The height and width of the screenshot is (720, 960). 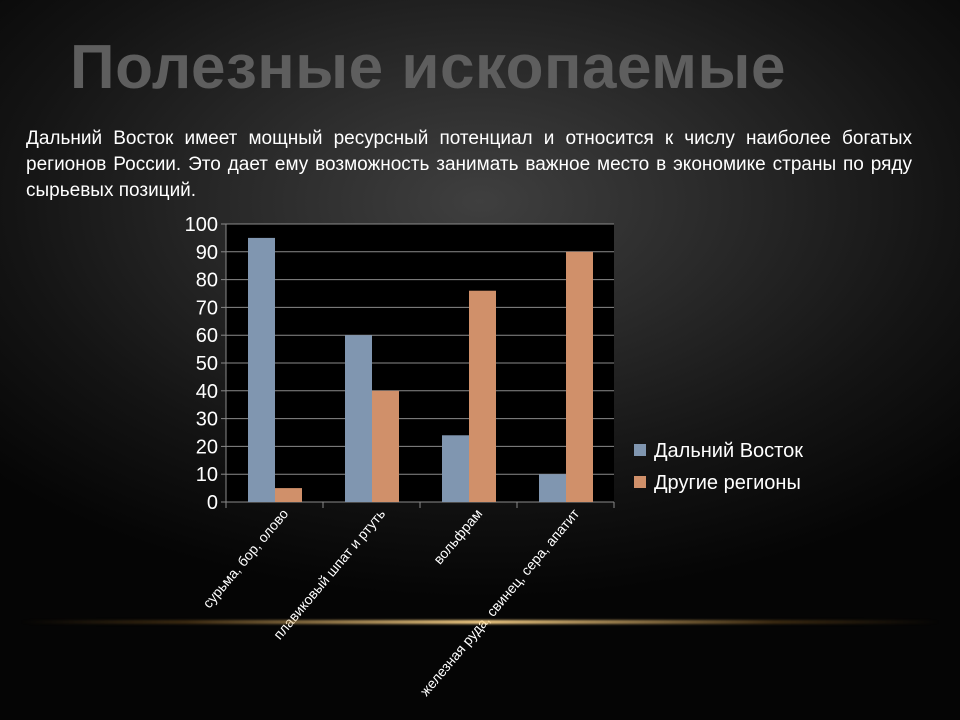 What do you see at coordinates (207, 420) in the screenshot?
I see `y-tick-label: 30` at bounding box center [207, 420].